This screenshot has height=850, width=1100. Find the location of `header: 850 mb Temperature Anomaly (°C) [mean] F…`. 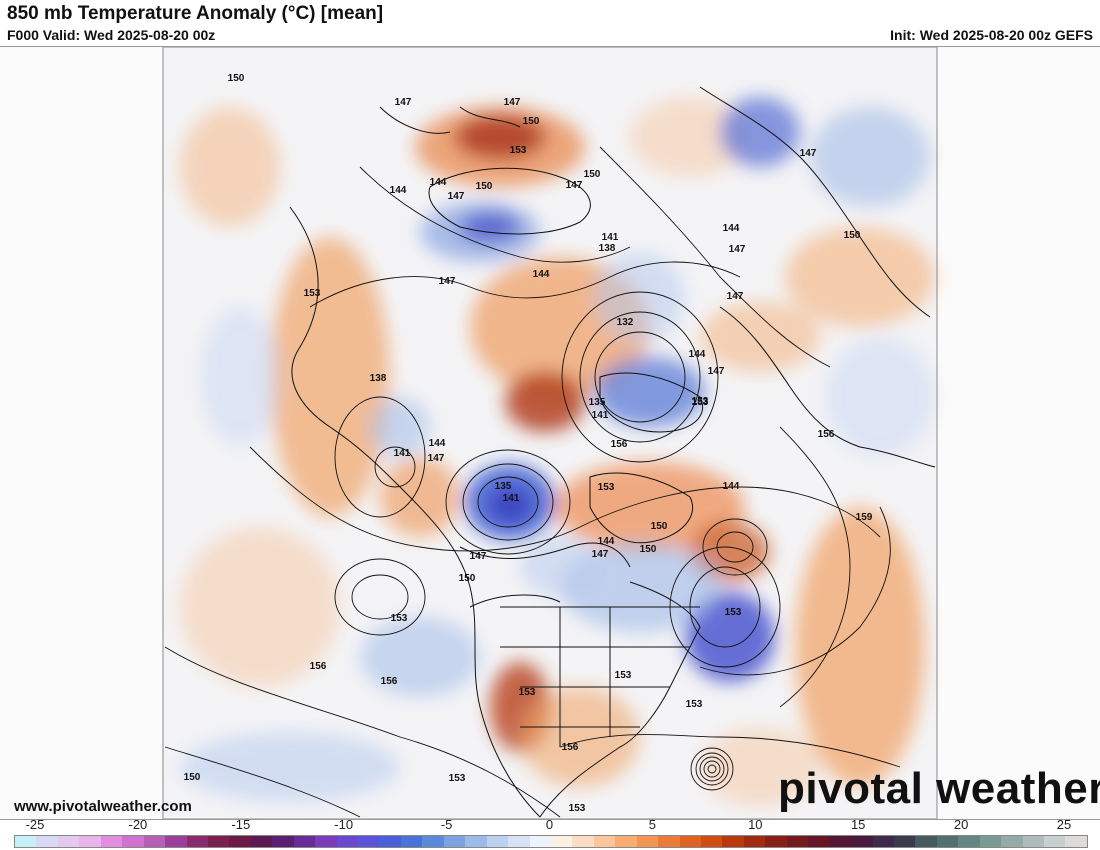

header: 850 mb Temperature Anomaly (°C) [mean] F… is located at coordinates (550, 23).